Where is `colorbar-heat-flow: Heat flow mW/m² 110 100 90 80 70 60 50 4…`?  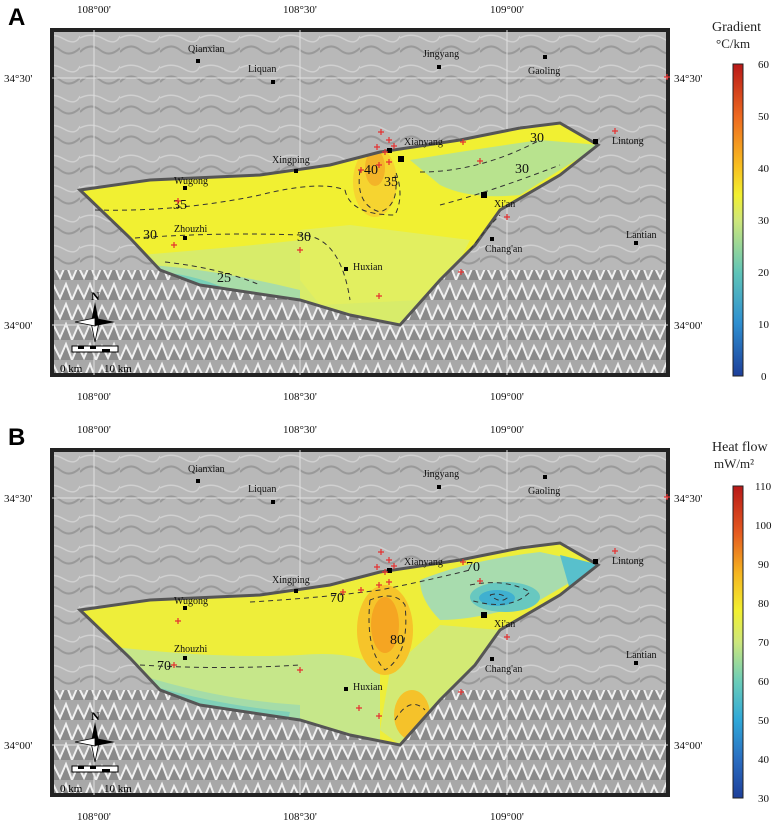 colorbar-heat-flow: Heat flow mW/m² 110 100 90 80 70 60 50 4… is located at coordinates (742, 622).